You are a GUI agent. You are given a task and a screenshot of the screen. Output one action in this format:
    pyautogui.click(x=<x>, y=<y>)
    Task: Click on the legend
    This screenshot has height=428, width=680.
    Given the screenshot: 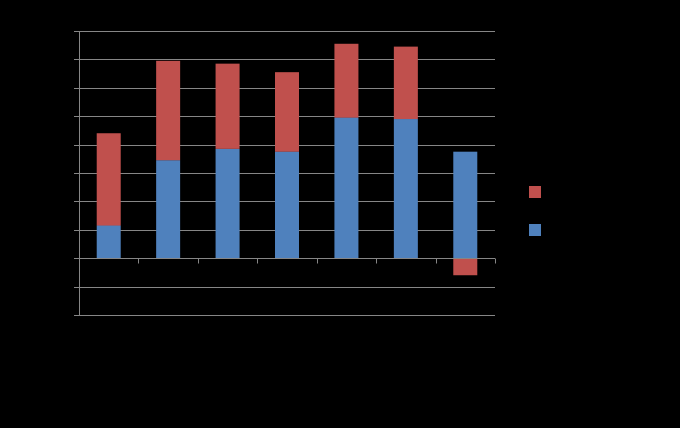 What is the action you would take?
    pyautogui.click(x=535, y=211)
    